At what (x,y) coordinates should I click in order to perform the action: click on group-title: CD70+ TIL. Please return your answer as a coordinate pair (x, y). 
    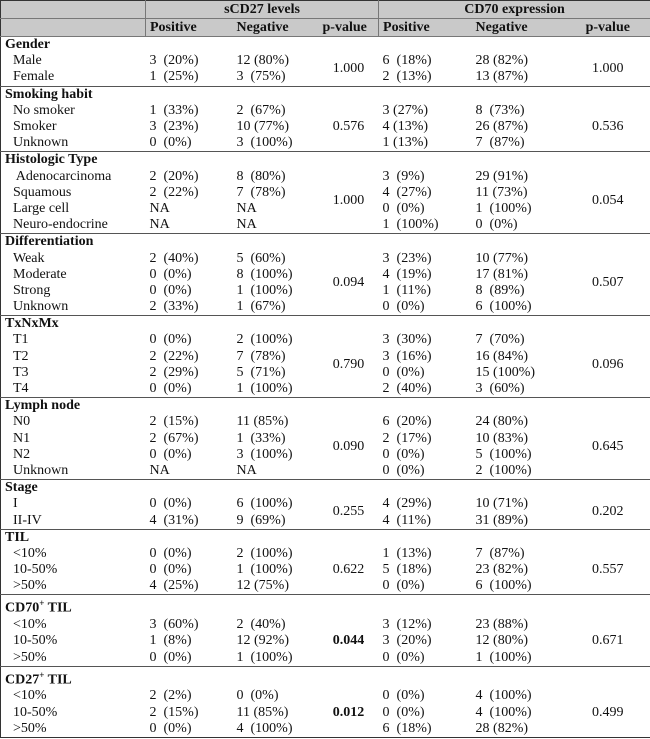
    Looking at the image, I should click on (325, 606).